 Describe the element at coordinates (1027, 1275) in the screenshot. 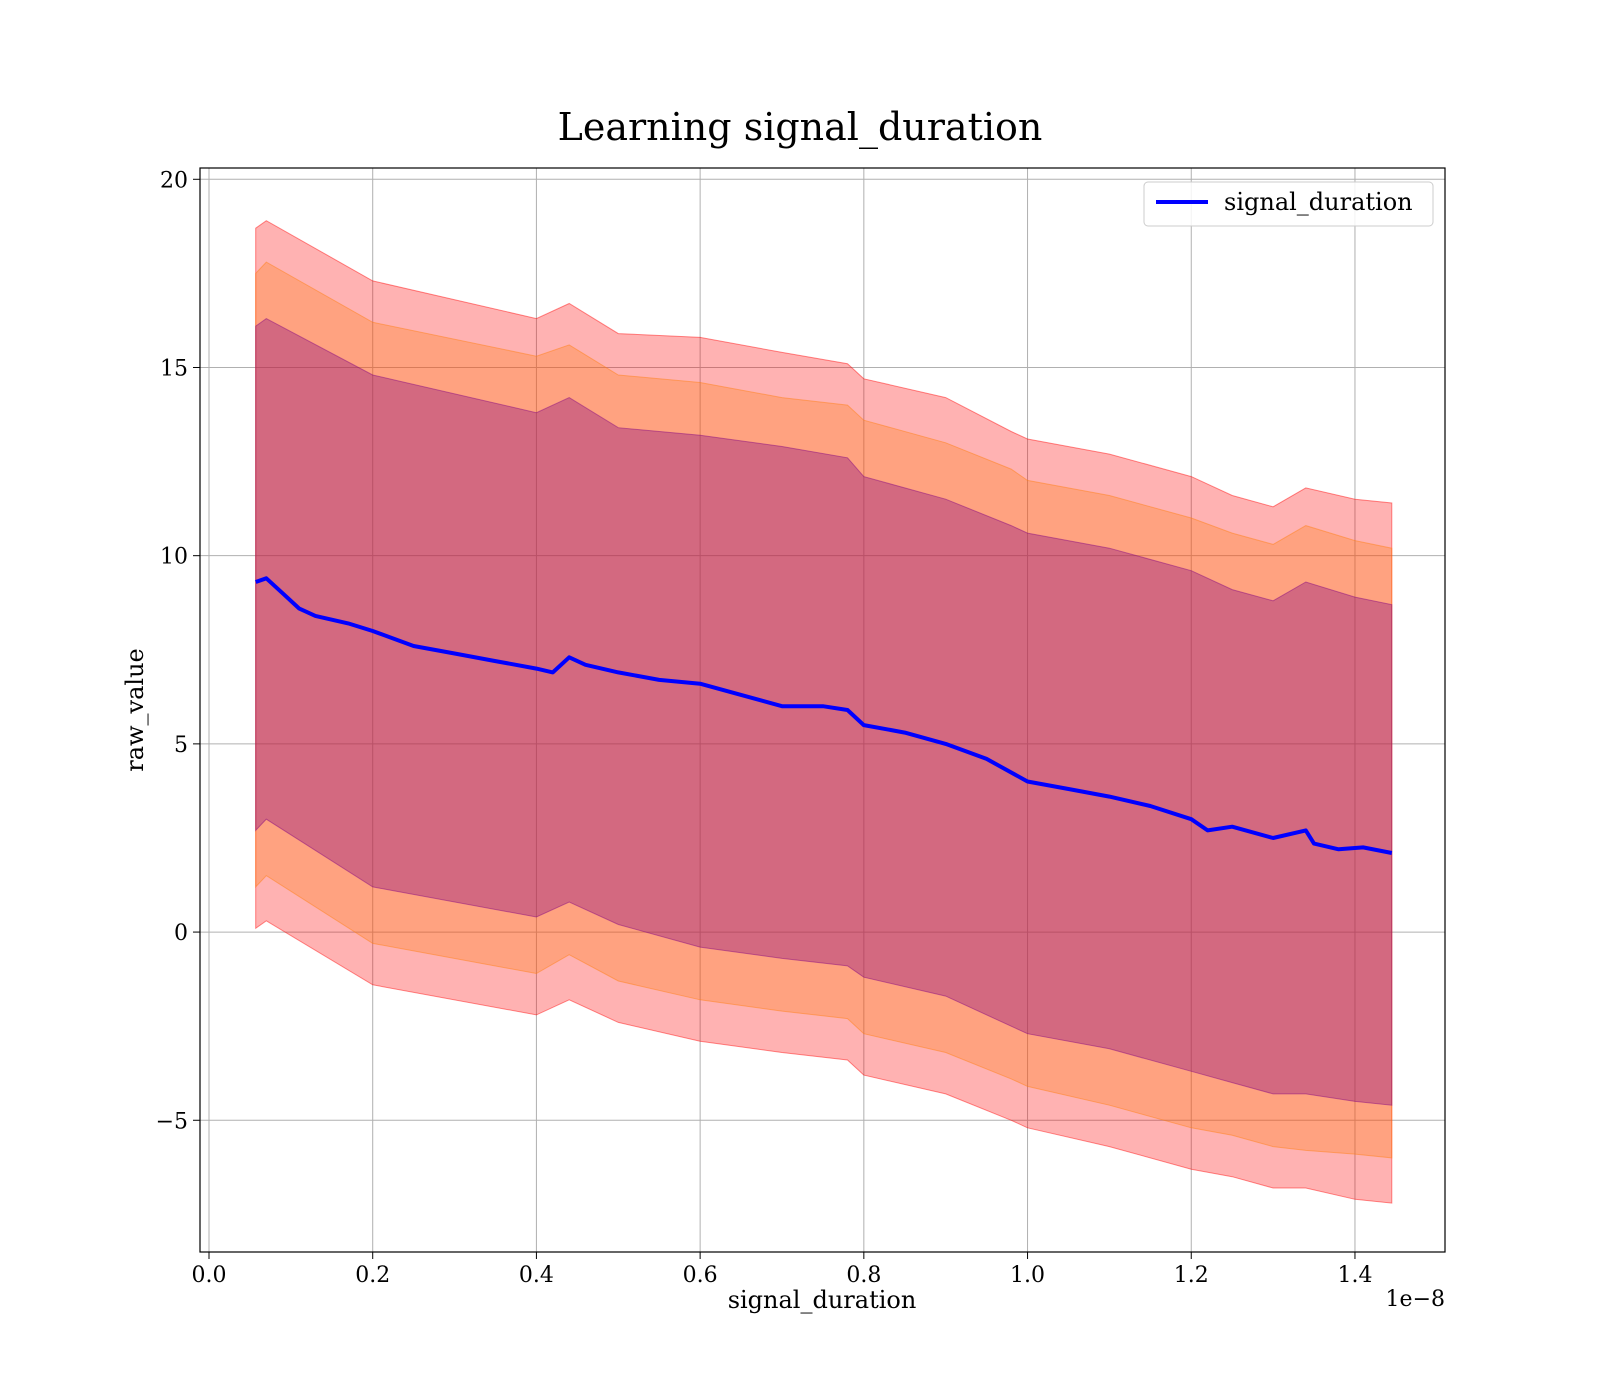

I see `x-tick-label: 1.0` at that location.